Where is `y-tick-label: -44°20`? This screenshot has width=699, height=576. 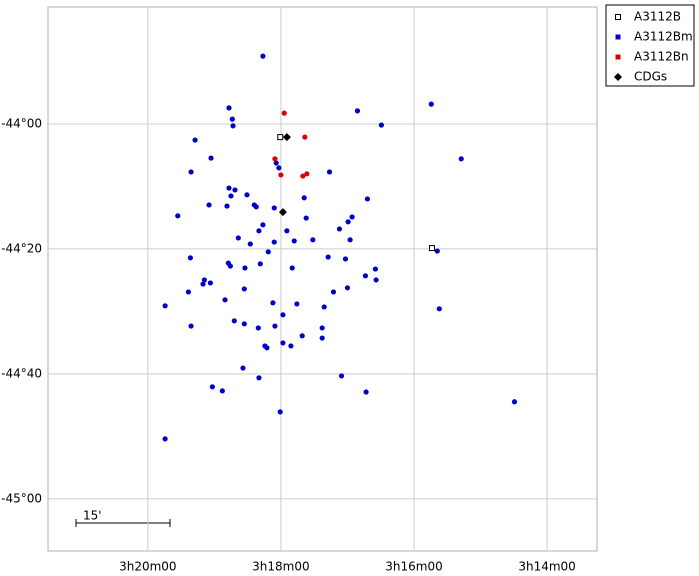
y-tick-label: -44°20 is located at coordinates (21, 248).